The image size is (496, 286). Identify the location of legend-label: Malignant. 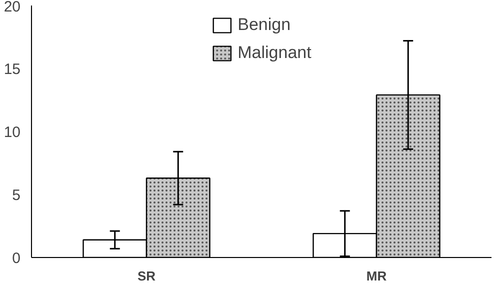
(275, 53).